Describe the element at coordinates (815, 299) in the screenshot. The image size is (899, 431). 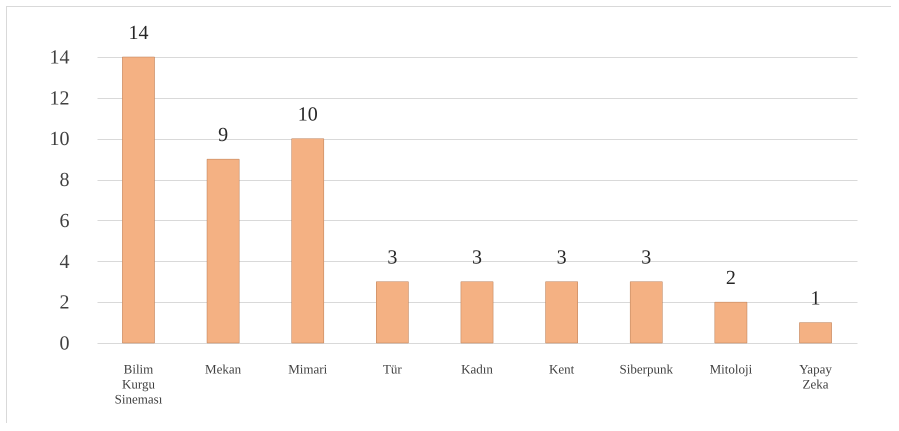
I see `data-label: 1` at that location.